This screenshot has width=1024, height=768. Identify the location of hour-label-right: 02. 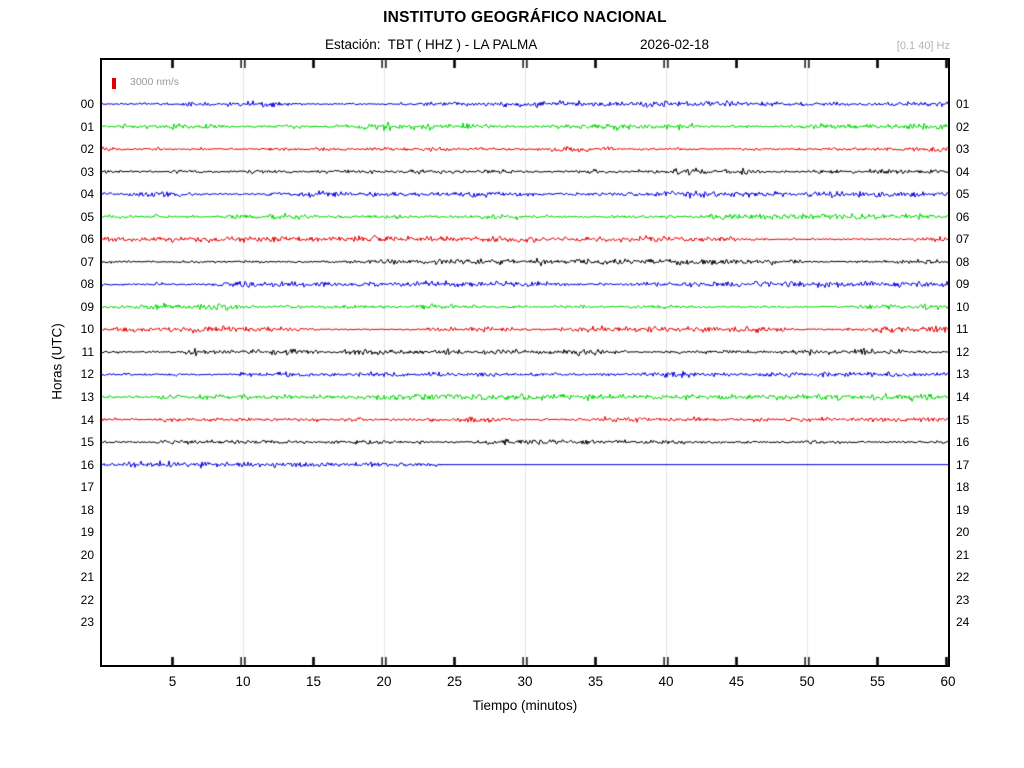
(963, 126).